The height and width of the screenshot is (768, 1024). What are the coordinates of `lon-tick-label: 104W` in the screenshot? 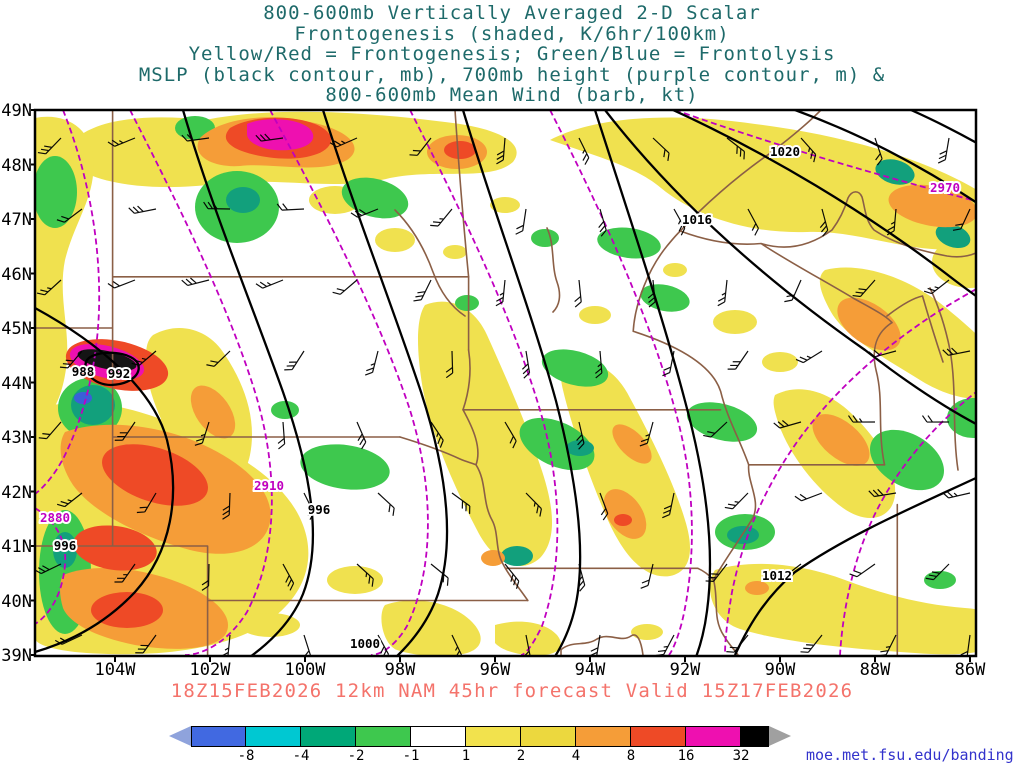 It's located at (115, 670).